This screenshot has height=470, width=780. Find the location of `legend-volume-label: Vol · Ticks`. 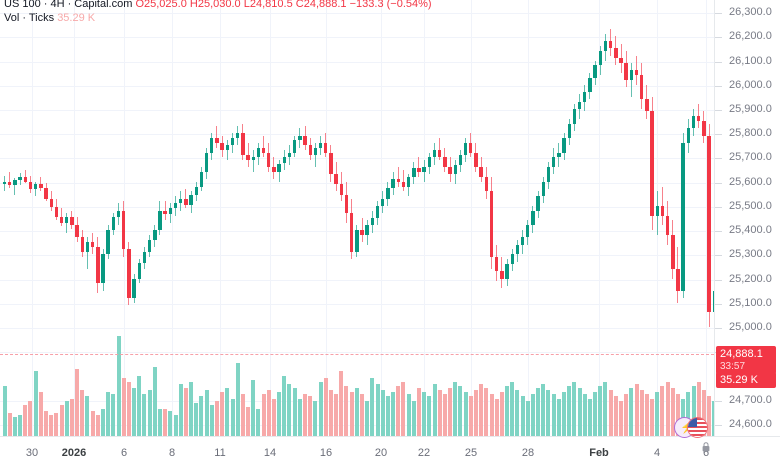

legend-volume-label: Vol · Ticks is located at coordinates (29, 18).